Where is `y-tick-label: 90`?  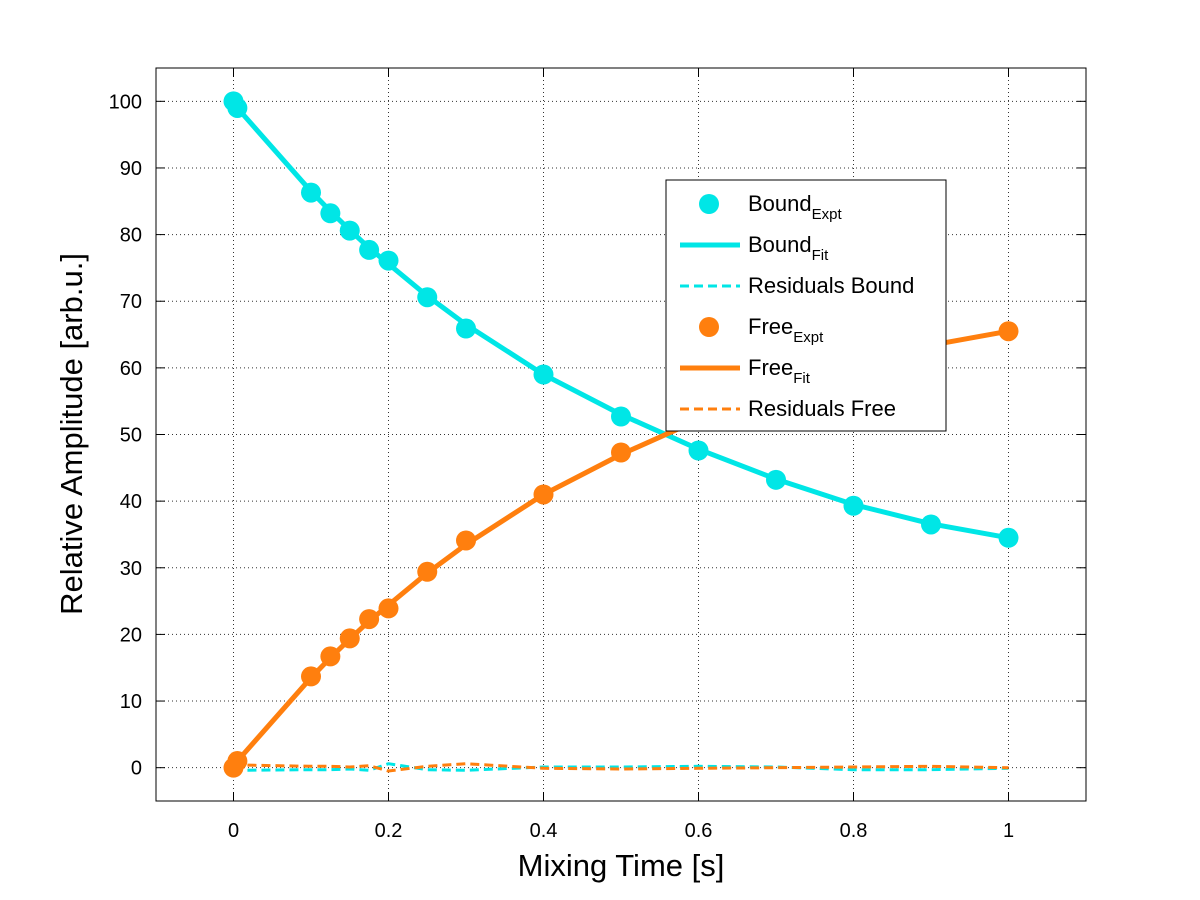
y-tick-label: 90 is located at coordinates (131, 169).